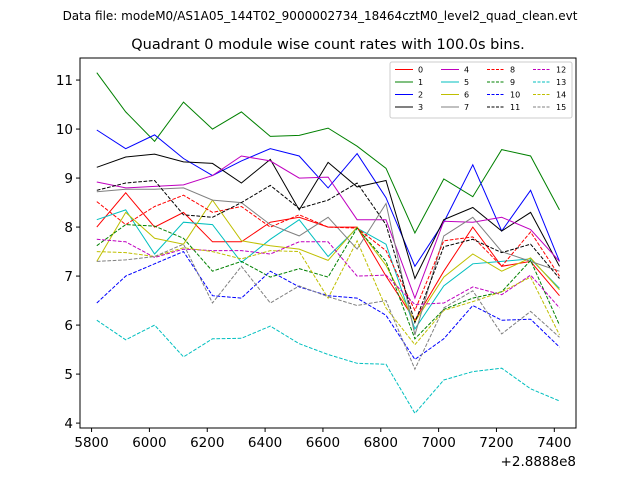 This screenshot has width=640, height=480. I want to click on legend-label-3: 3, so click(420, 107).